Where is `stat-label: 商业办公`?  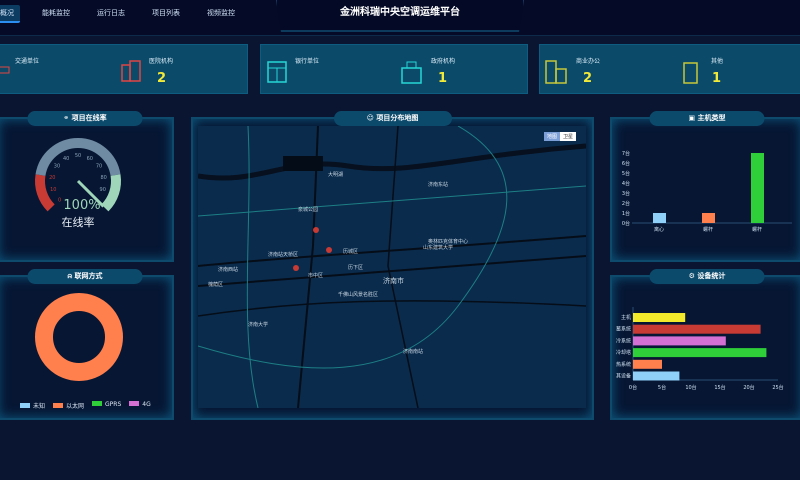 stat-label: 商业办公 is located at coordinates (588, 61).